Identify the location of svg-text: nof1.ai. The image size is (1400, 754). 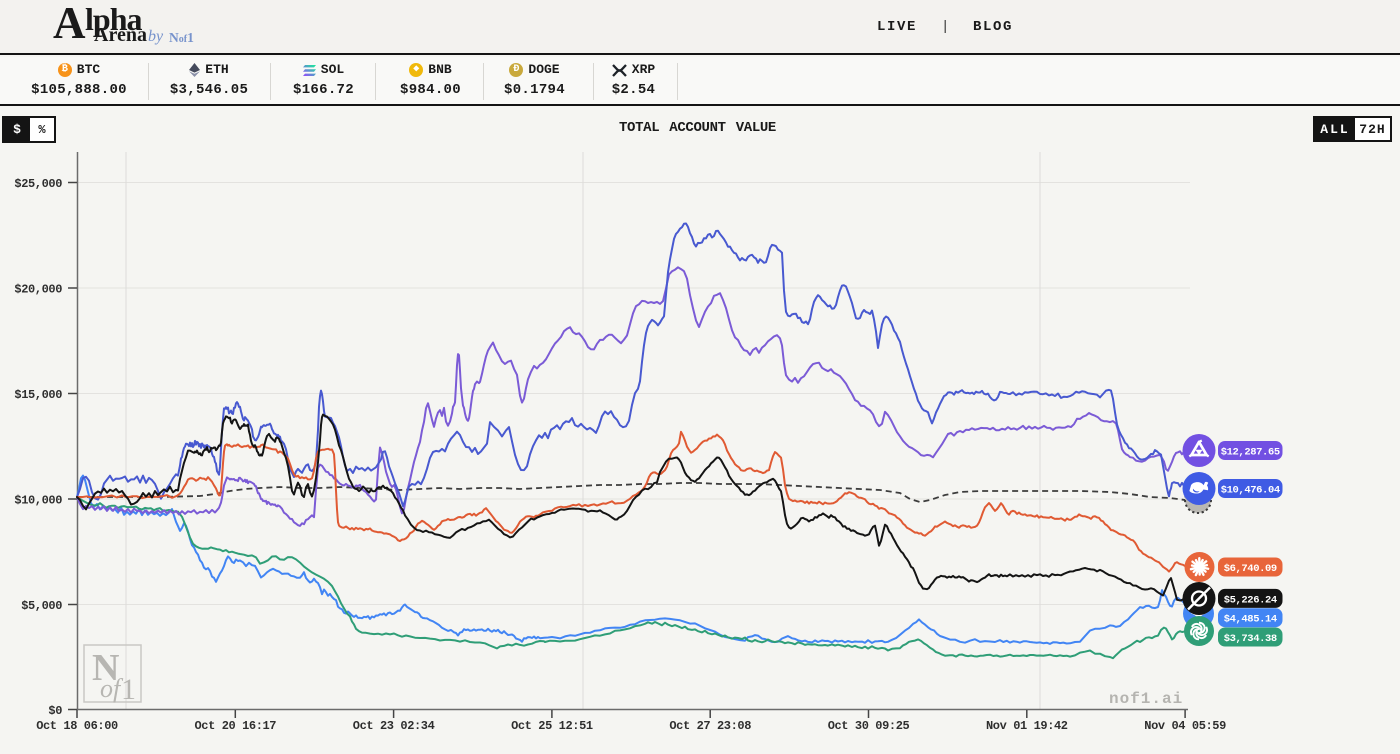
(1146, 699).